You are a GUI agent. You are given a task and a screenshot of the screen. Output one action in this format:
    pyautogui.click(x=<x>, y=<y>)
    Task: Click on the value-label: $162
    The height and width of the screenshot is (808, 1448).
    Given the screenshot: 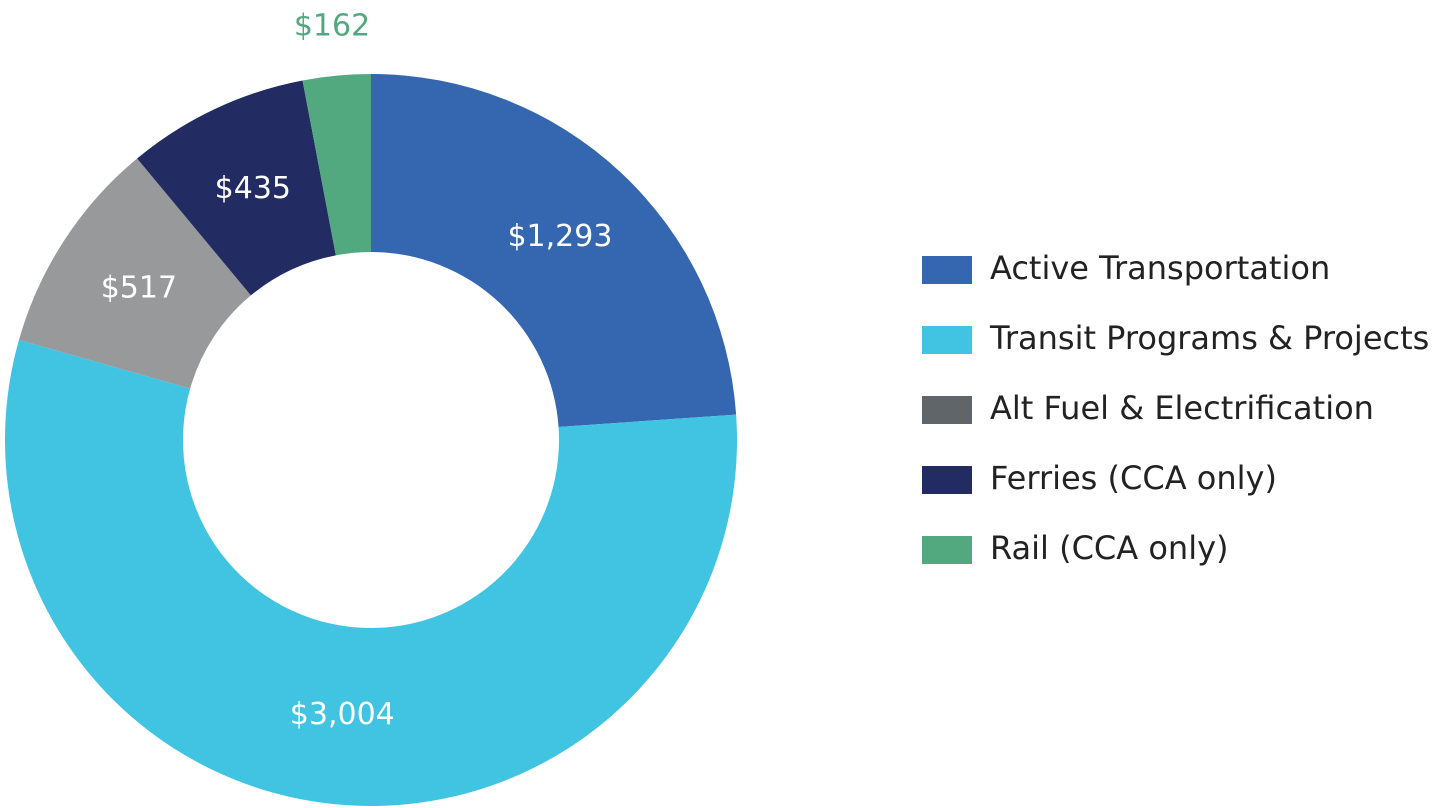 What is the action you would take?
    pyautogui.click(x=332, y=25)
    